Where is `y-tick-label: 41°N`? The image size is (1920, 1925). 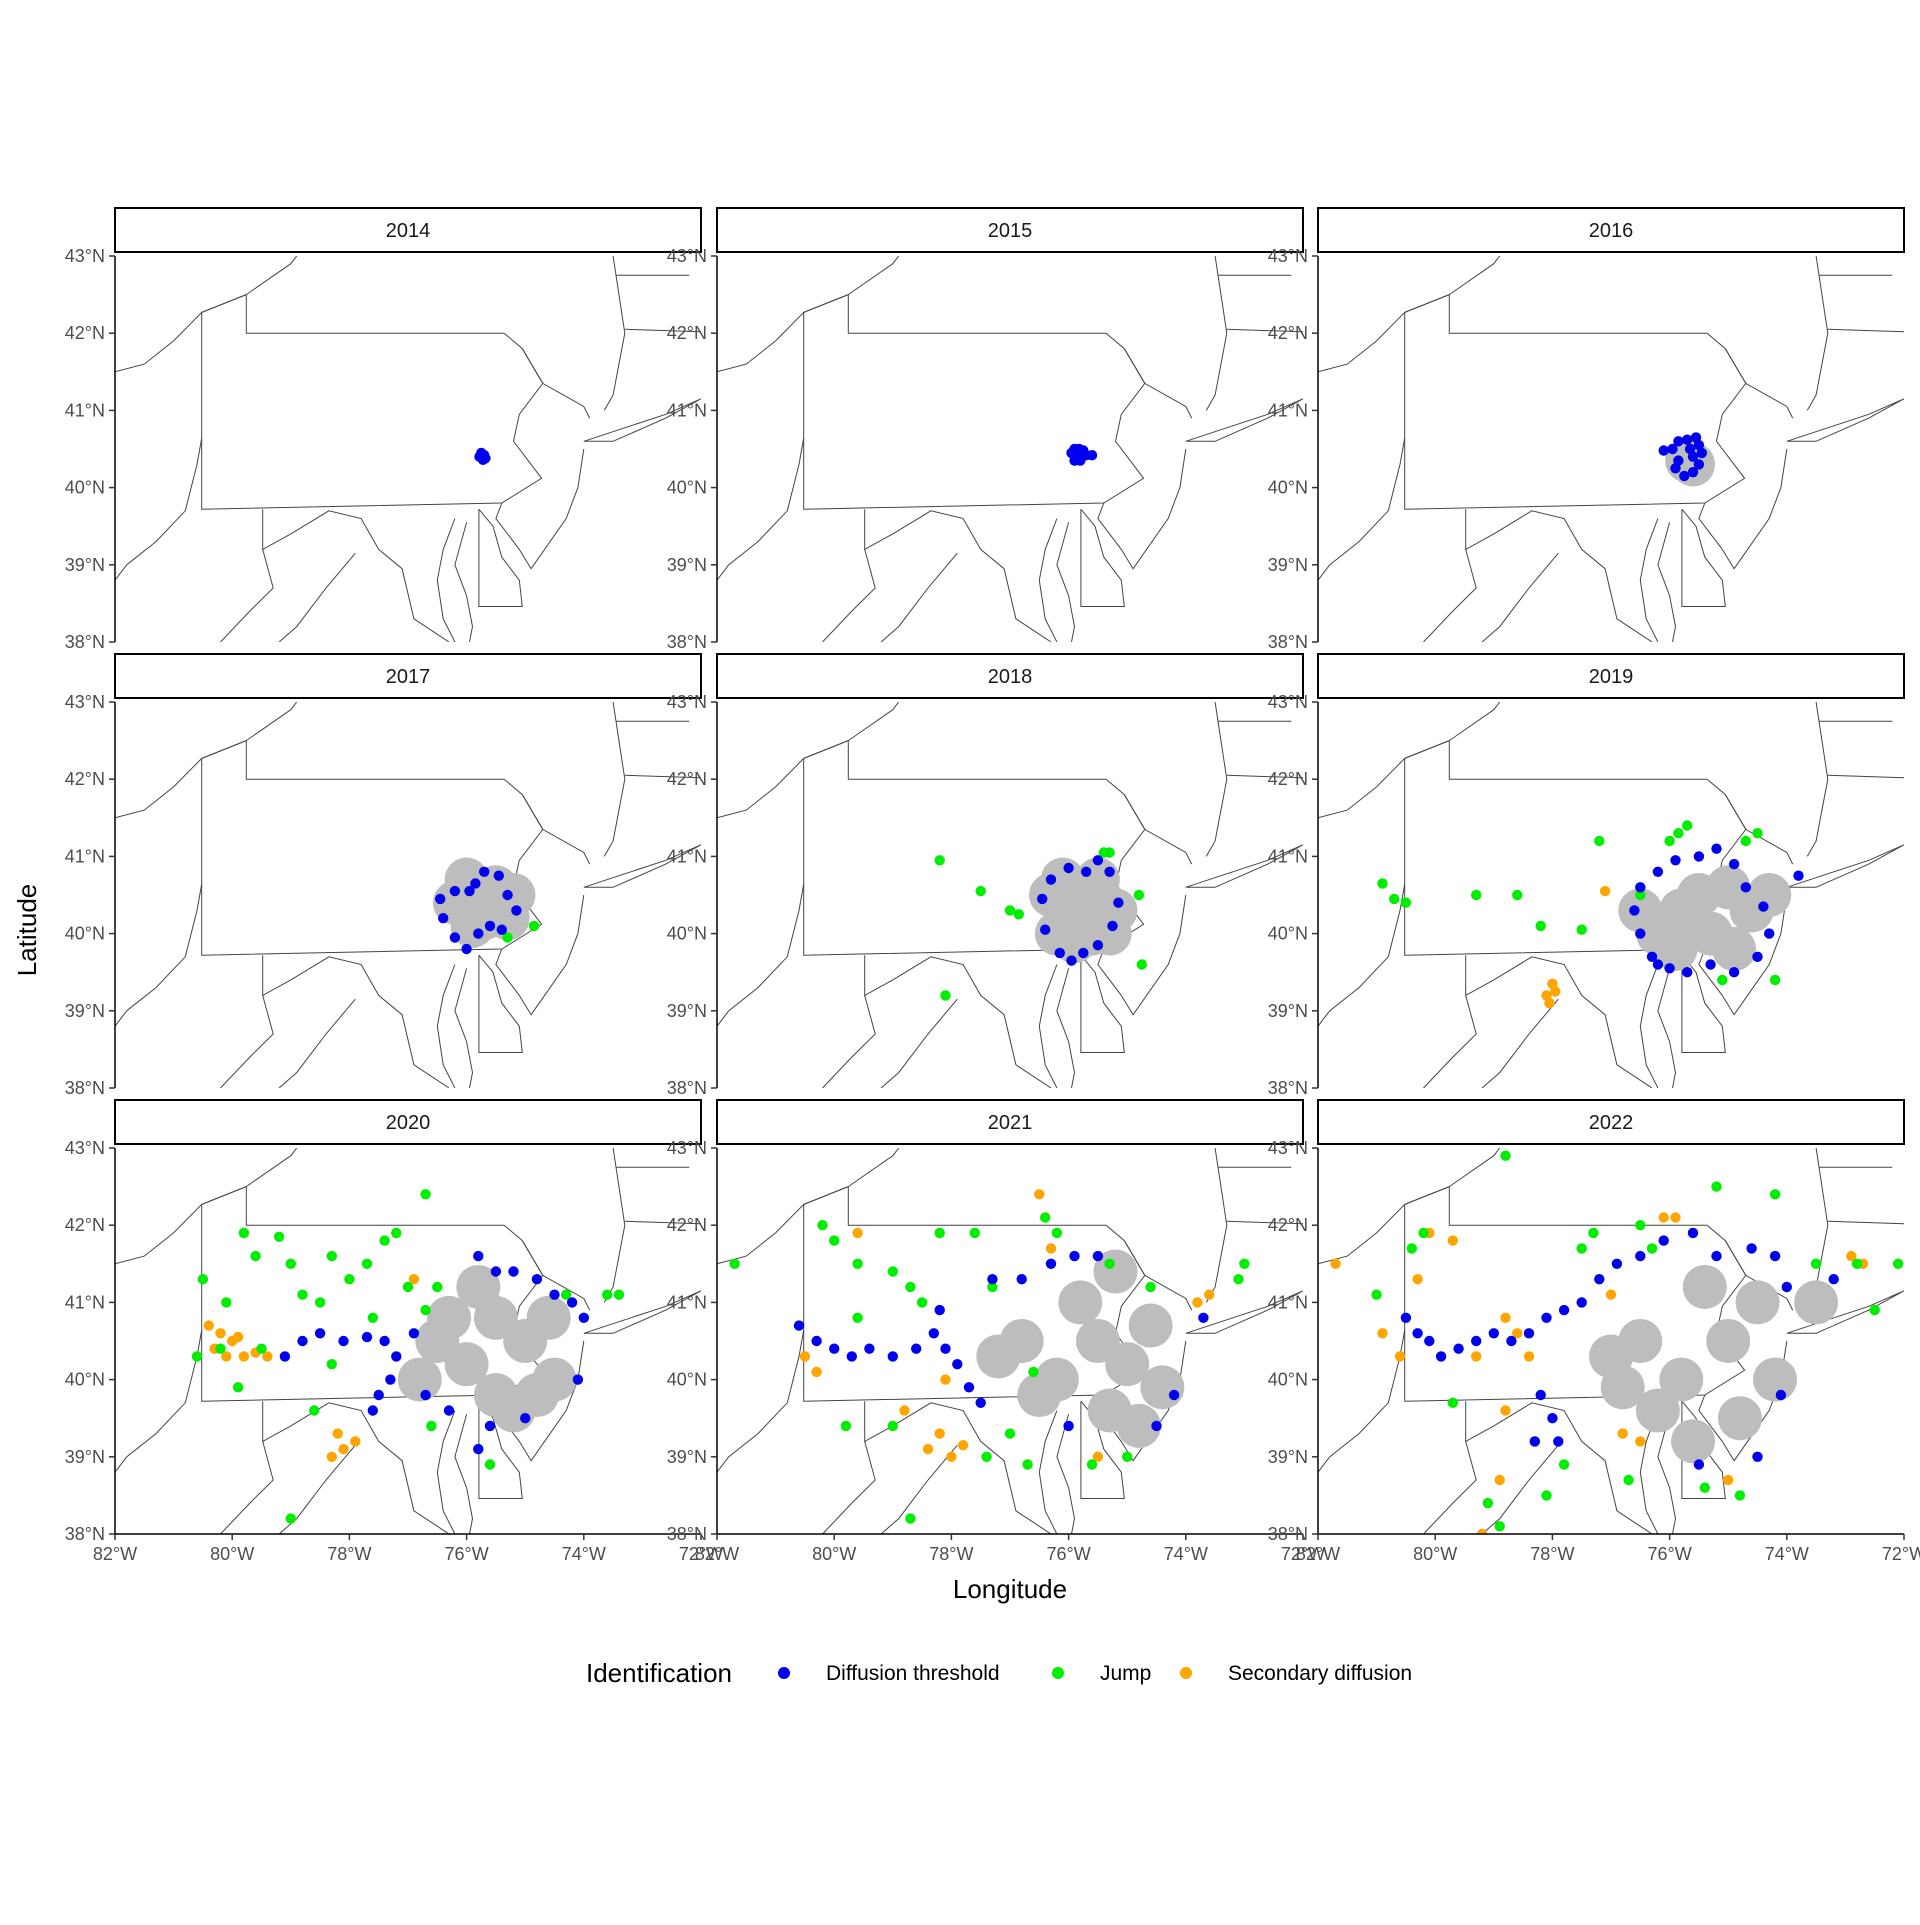
y-tick-label: 41°N is located at coordinates (687, 410).